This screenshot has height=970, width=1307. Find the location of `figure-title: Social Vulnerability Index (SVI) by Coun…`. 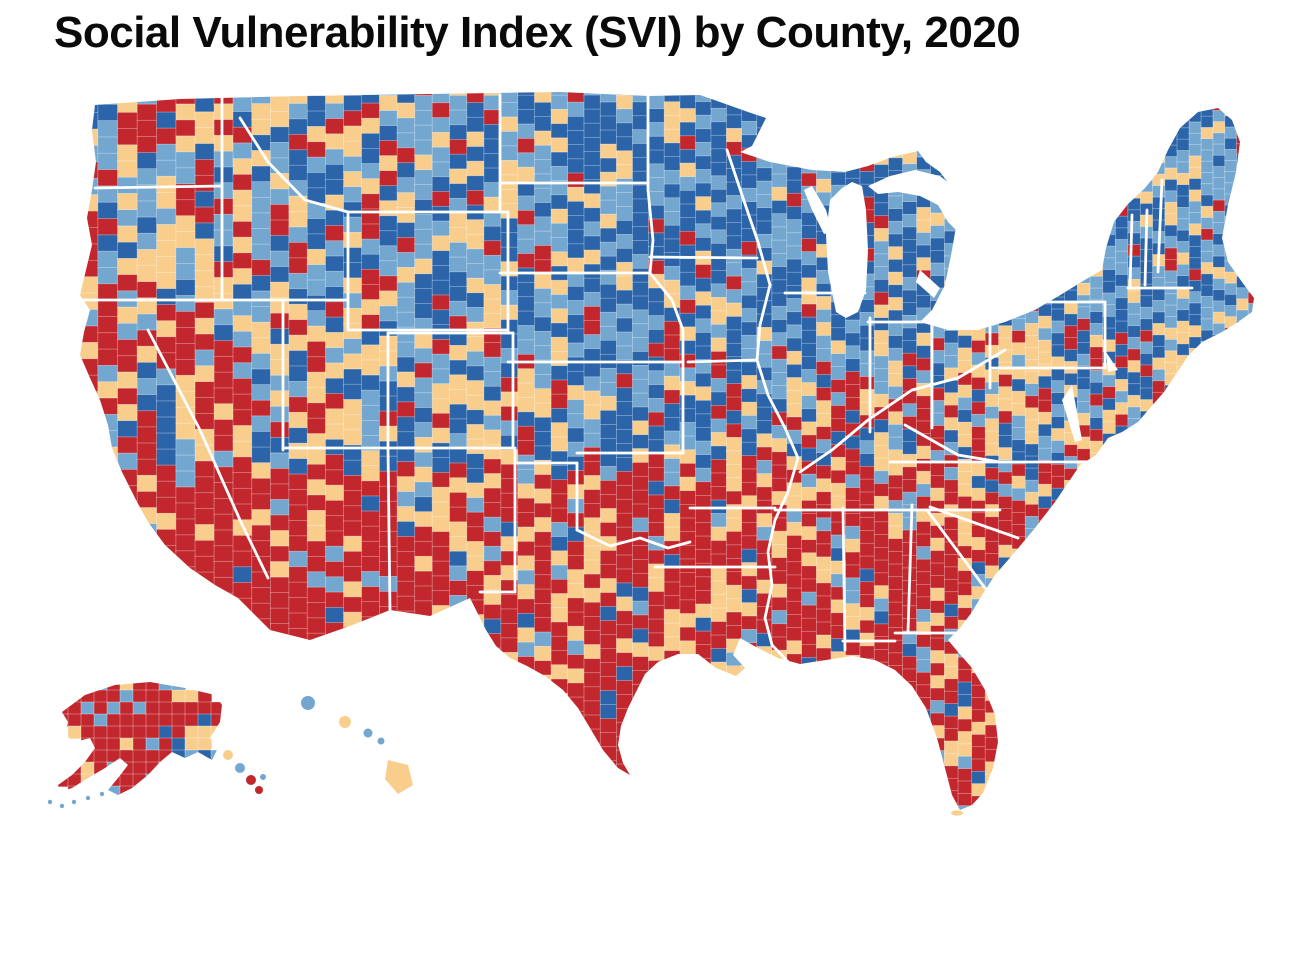

figure-title: Social Vulnerability Index (SVI) by Coun… is located at coordinates (537, 32).